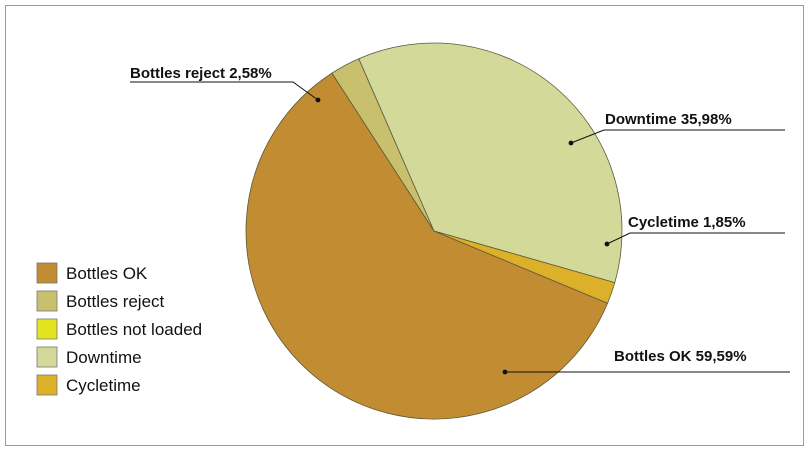 This screenshot has width=811, height=452. I want to click on legend-swatch-downtime, so click(47, 357).